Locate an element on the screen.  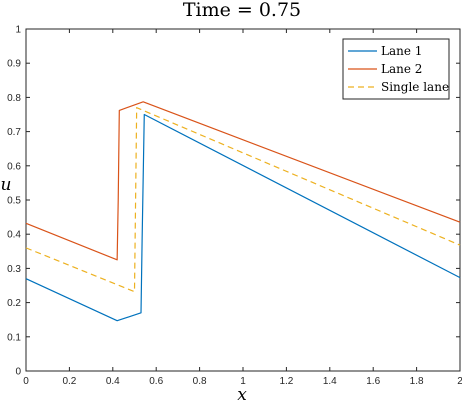
x-tick-label: 2 is located at coordinates (459, 381).